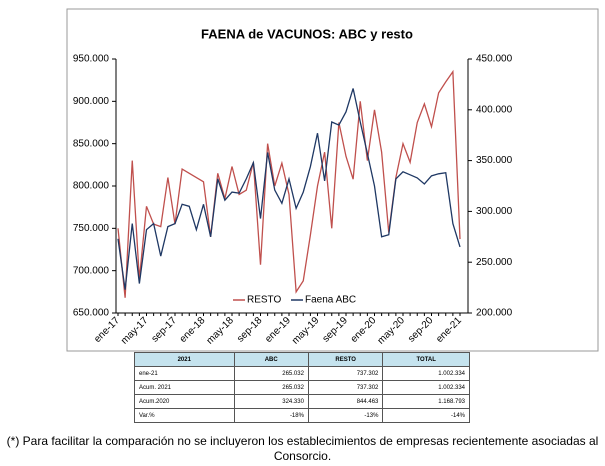  What do you see at coordinates (91, 186) in the screenshot?
I see `y-tick-label: 800.000` at bounding box center [91, 186].